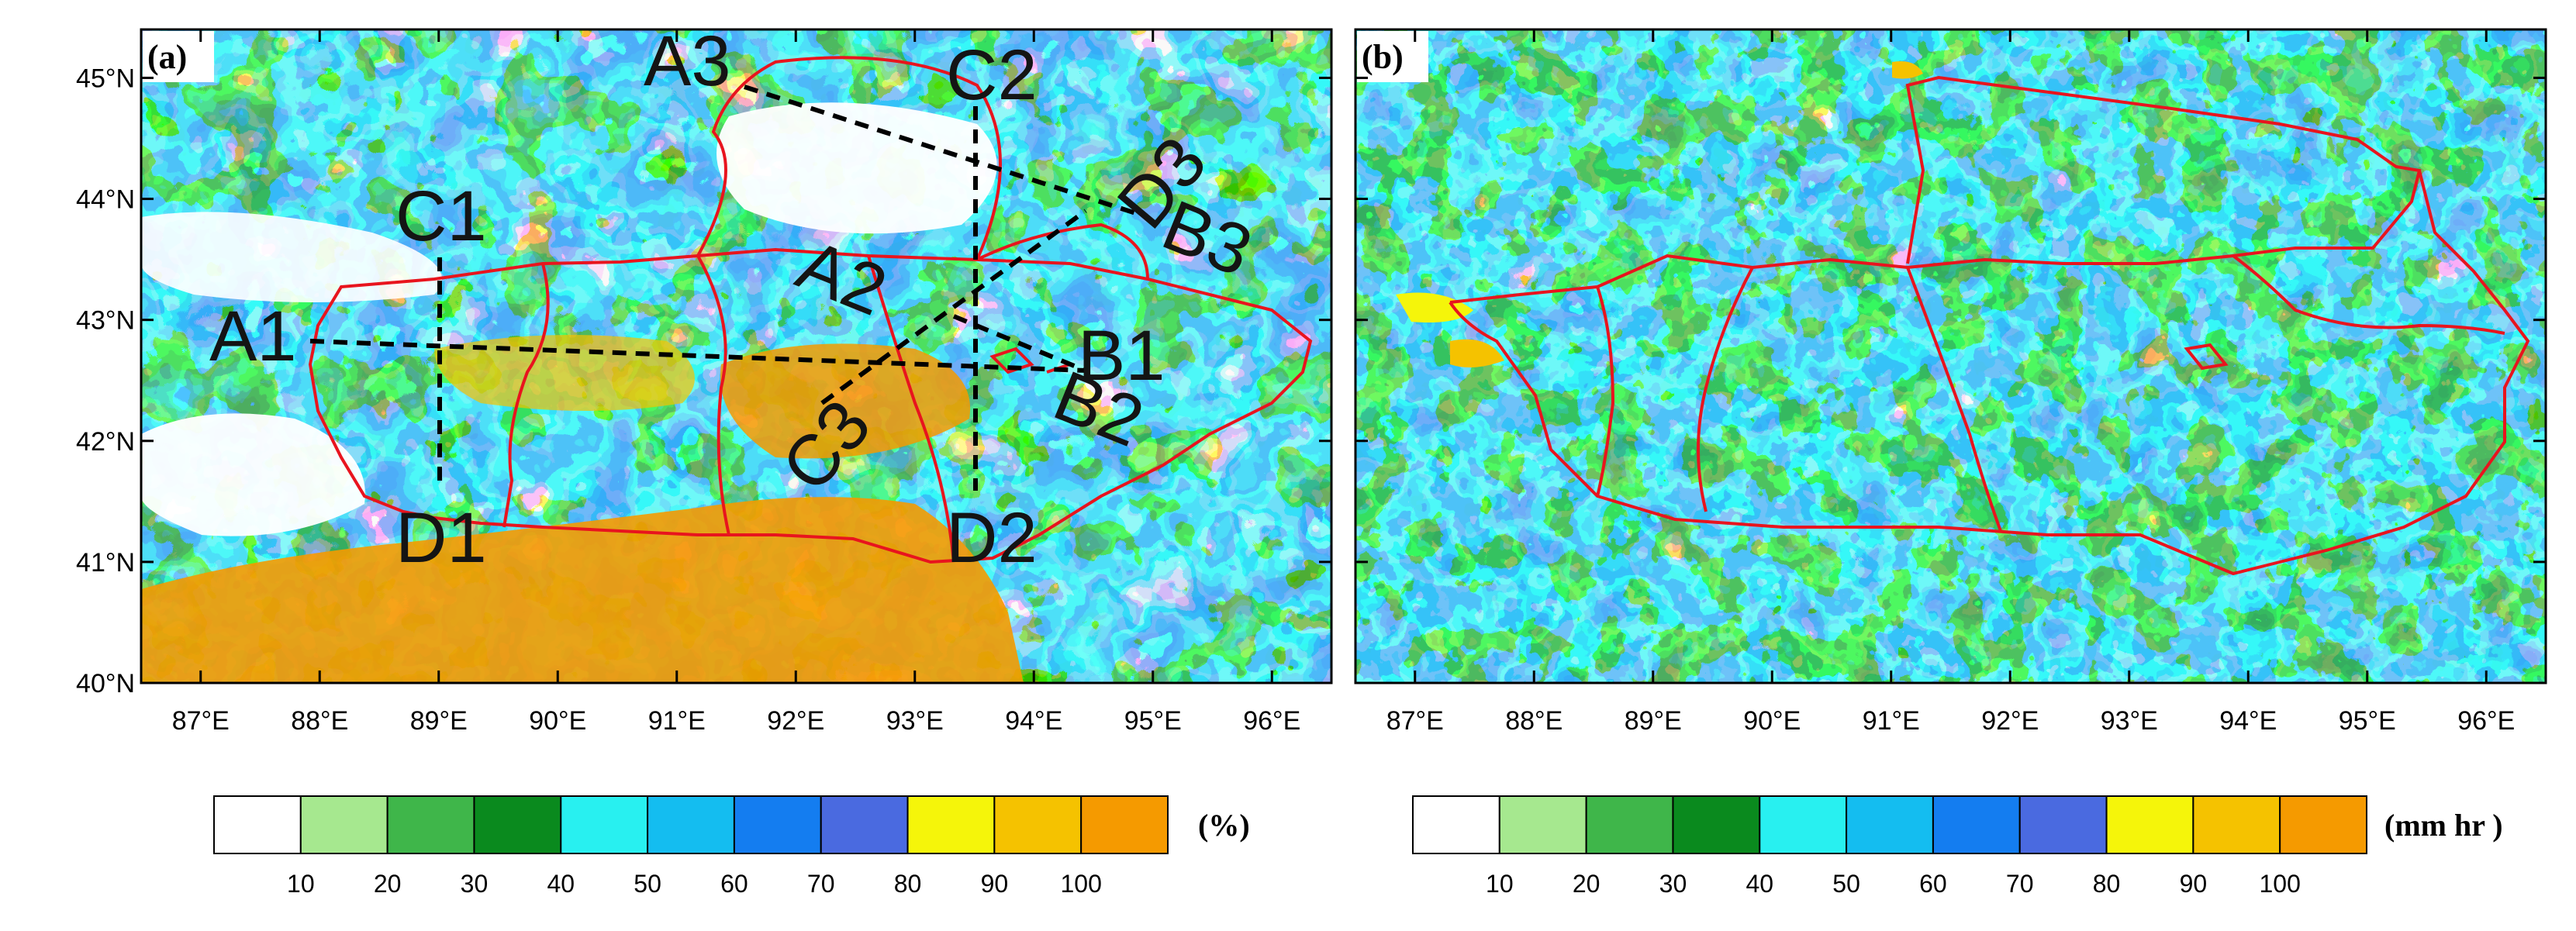  What do you see at coordinates (1500, 884) in the screenshot?
I see `colorbar-b-tick-label: 10` at bounding box center [1500, 884].